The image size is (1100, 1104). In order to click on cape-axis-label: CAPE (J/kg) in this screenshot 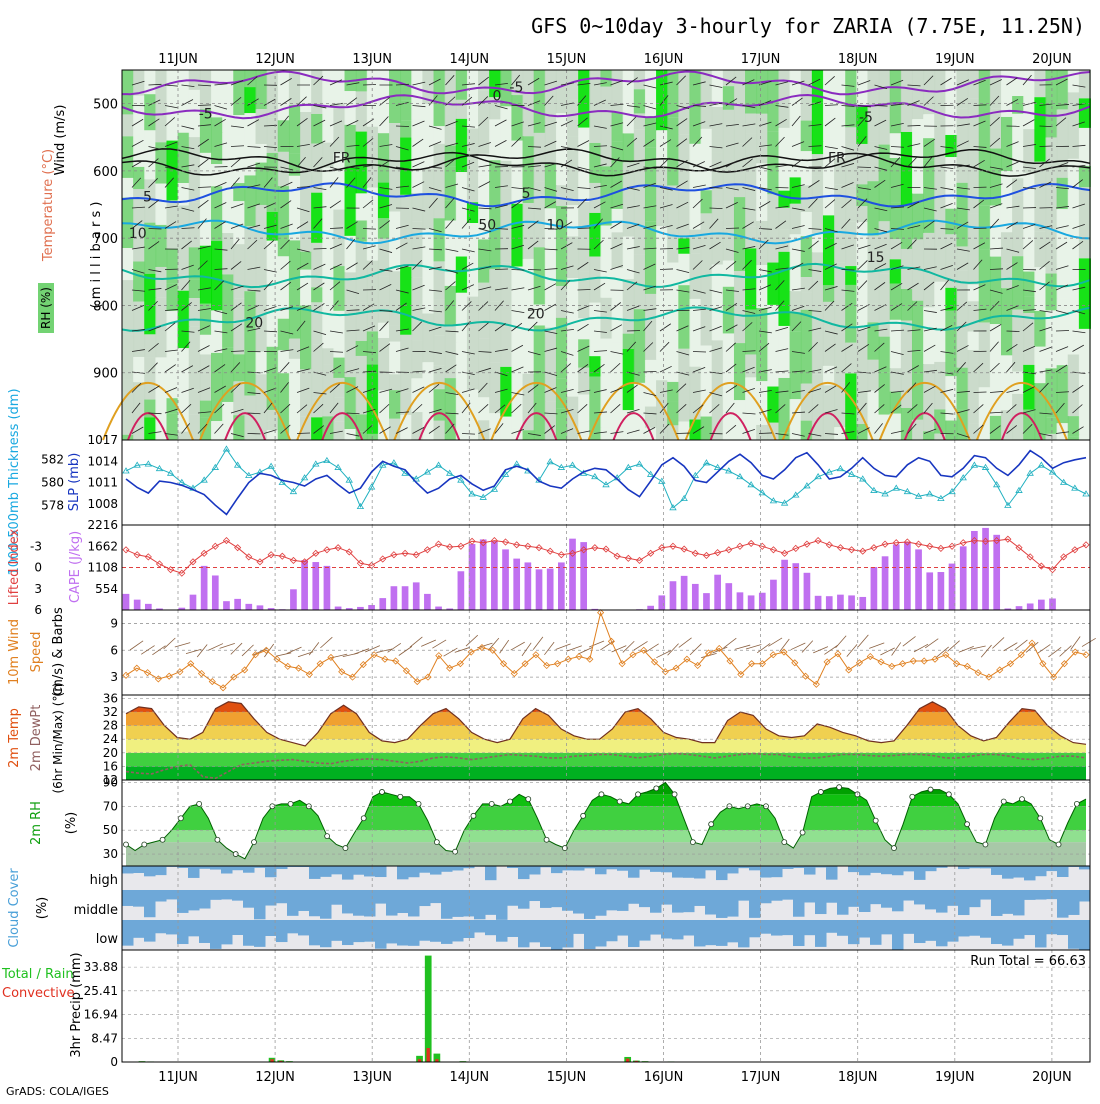, I will do `click(75, 567)`.